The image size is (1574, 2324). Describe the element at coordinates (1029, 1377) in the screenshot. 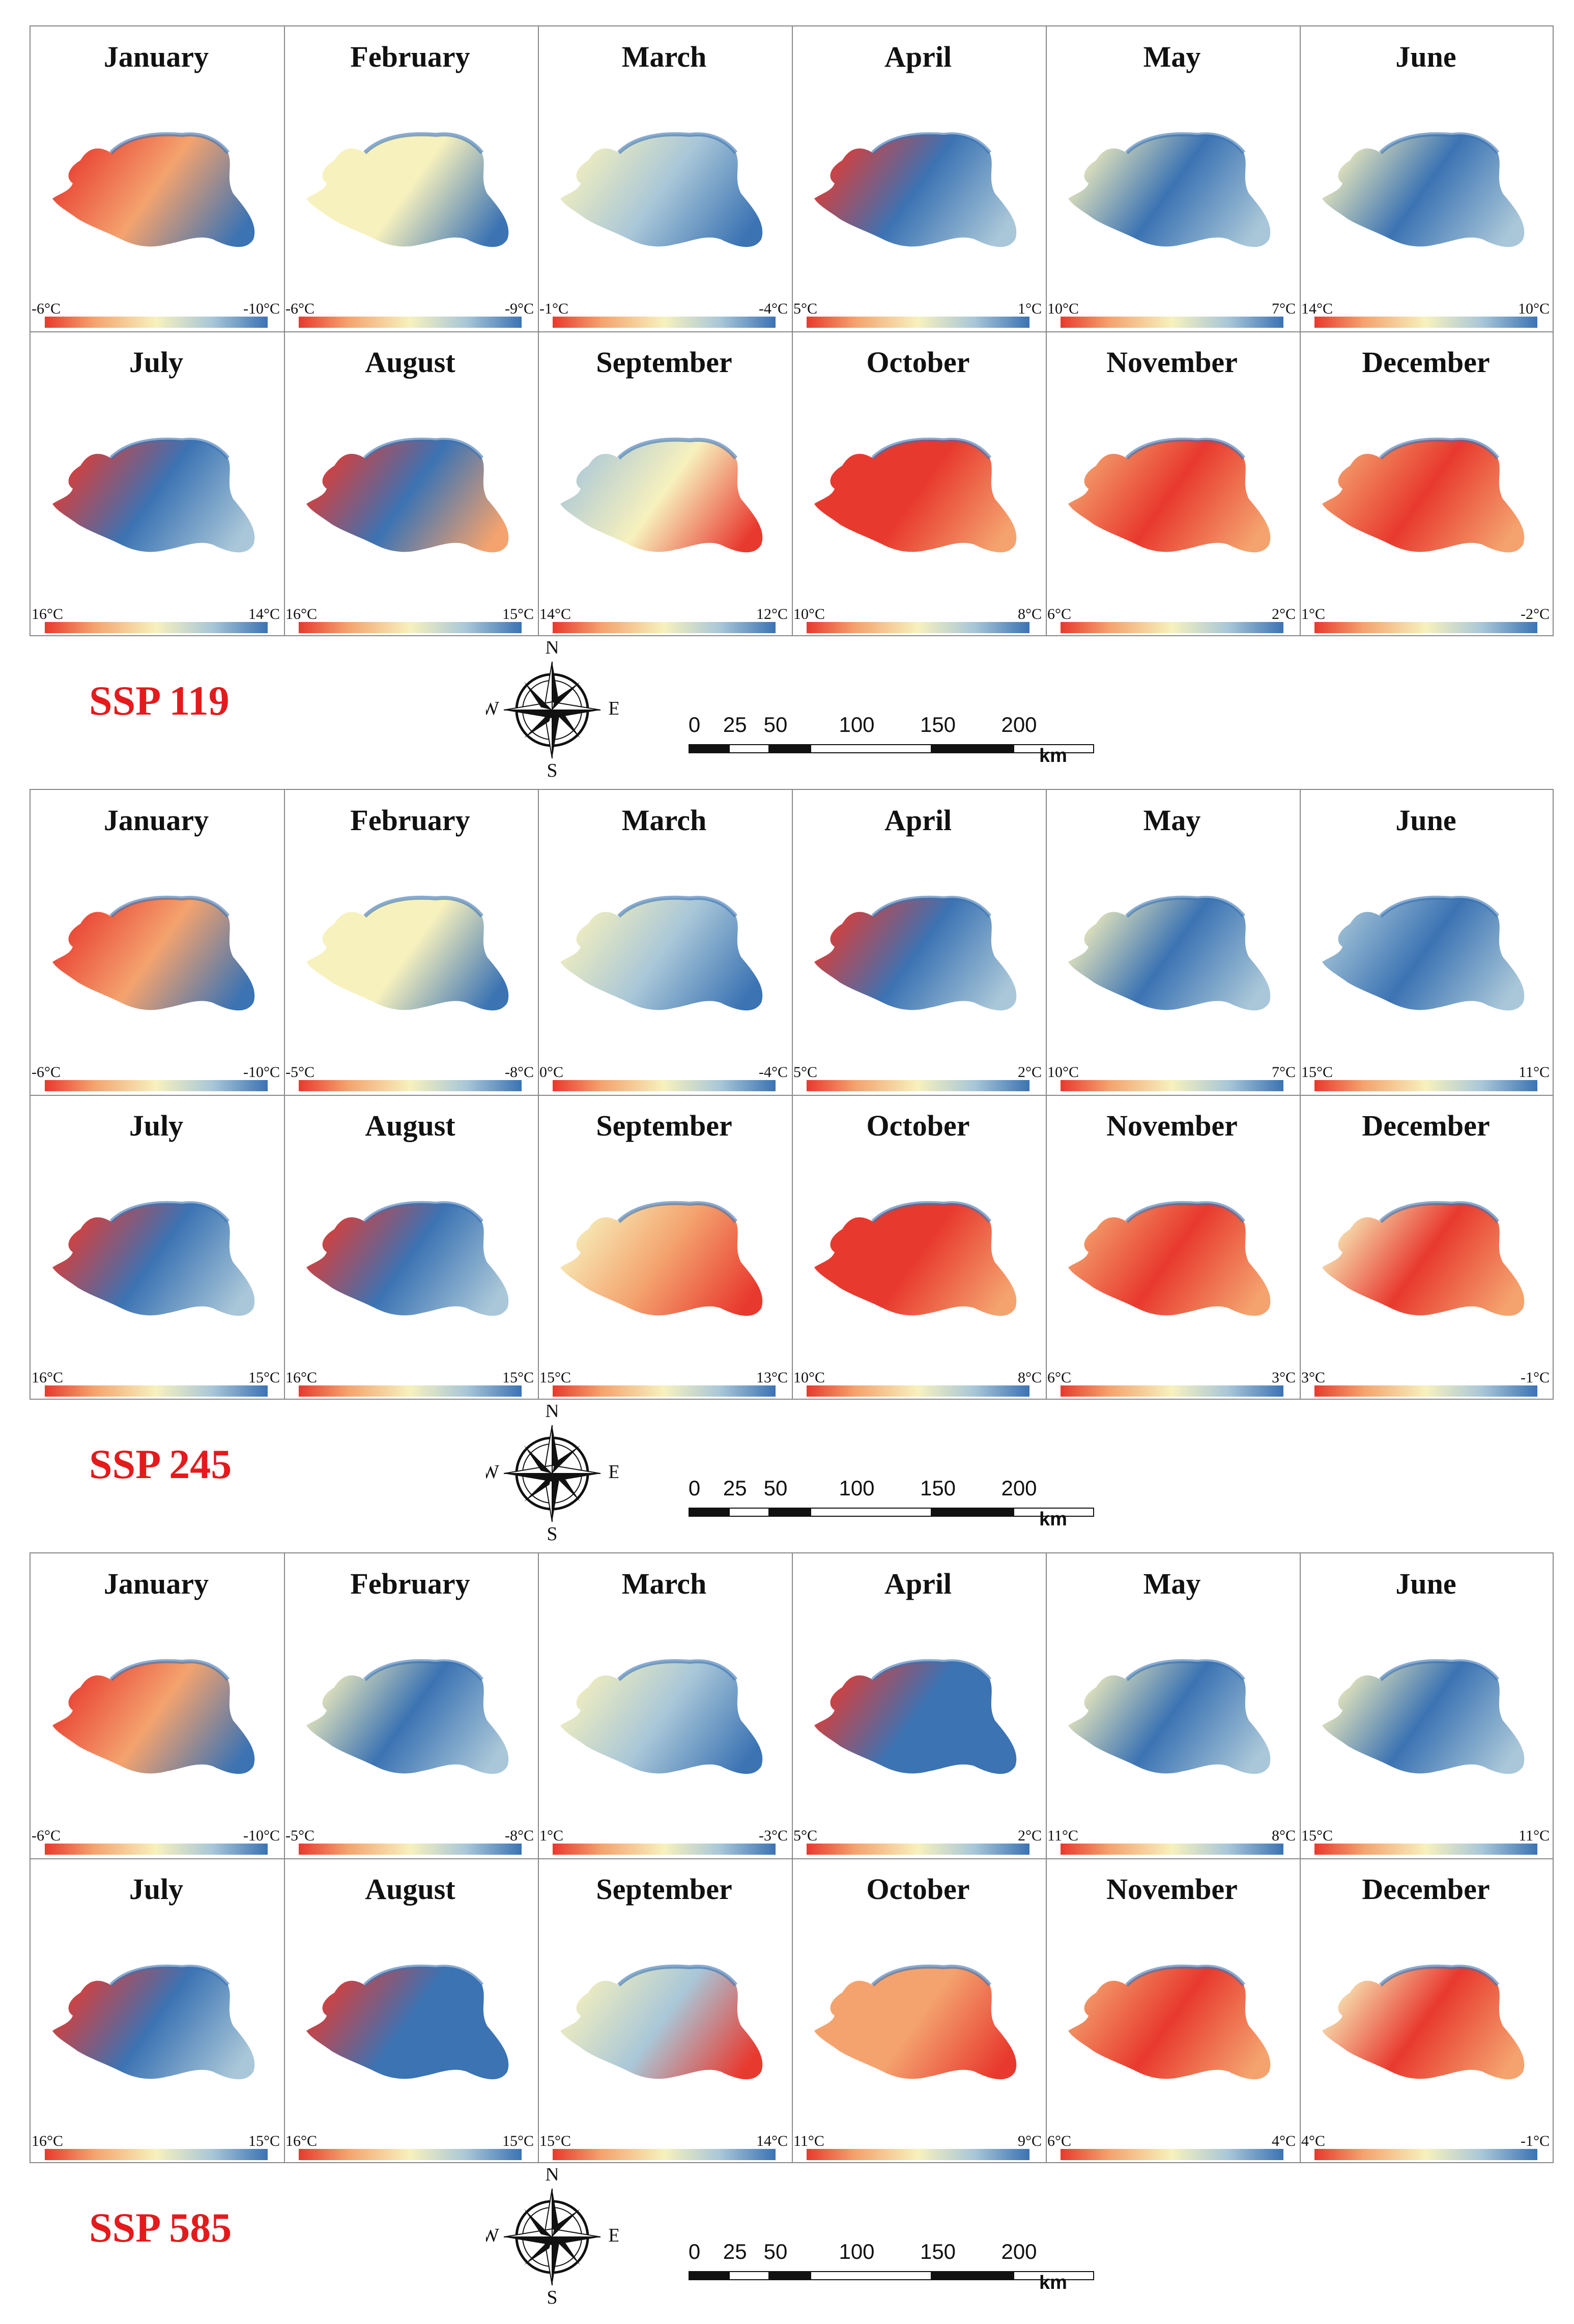

I see `legend-max-label: 8°C` at that location.